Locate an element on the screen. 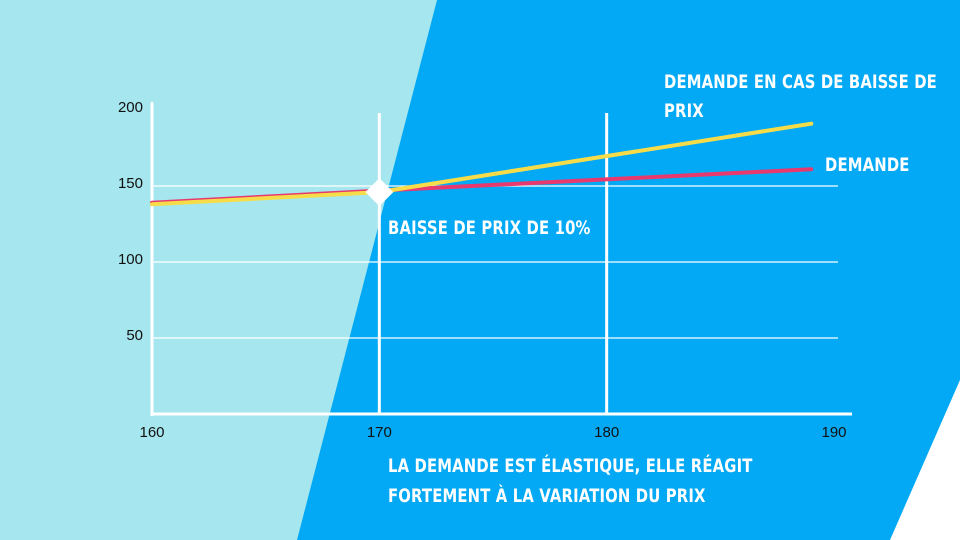 Image resolution: width=960 pixels, height=540 pixels. x-tick-label-160: 160 is located at coordinates (151, 432).